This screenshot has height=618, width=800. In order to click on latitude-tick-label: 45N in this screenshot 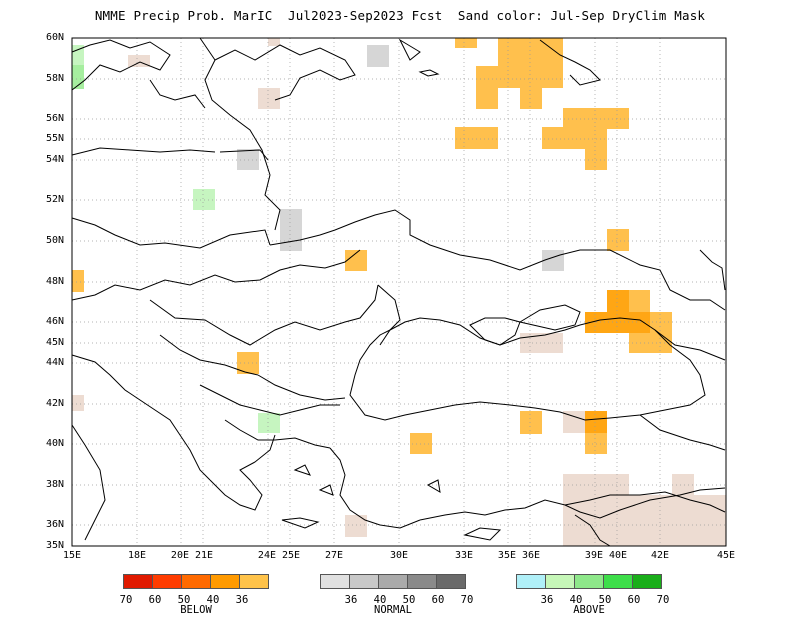, I will do `click(54, 342)`.